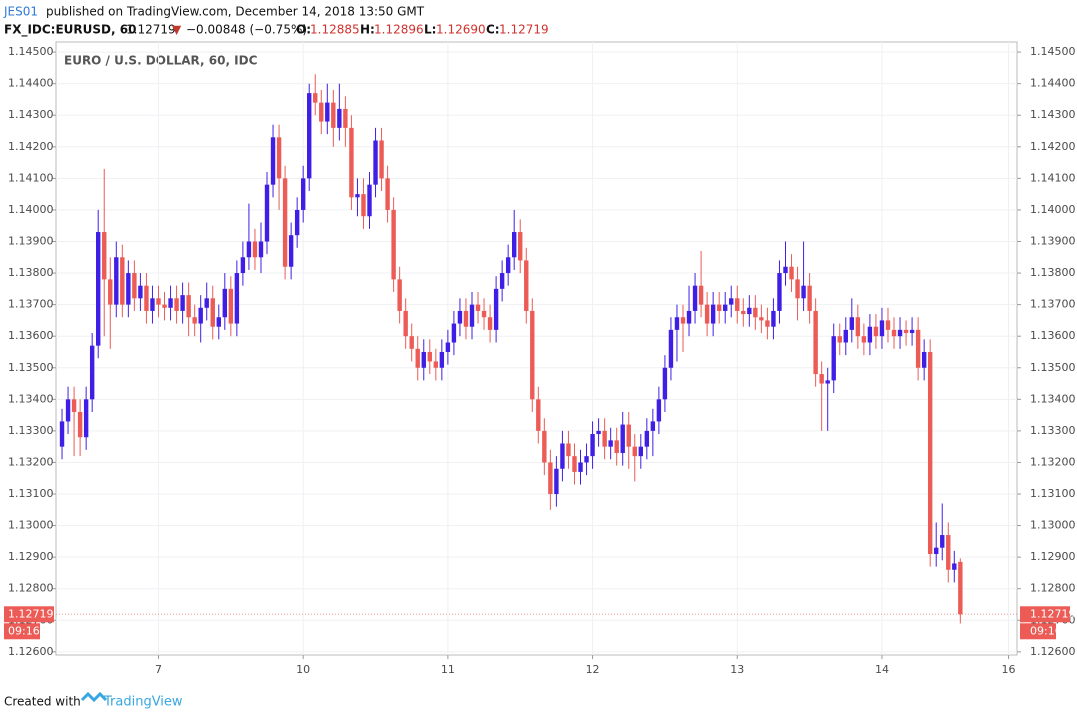  I want to click on y-tick-label: 1.13600, so click(31, 335).